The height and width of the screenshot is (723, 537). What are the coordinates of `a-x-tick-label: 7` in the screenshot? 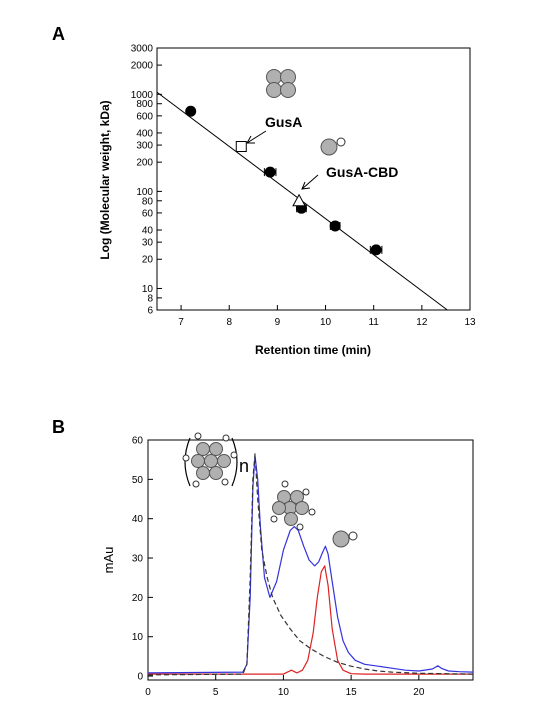 It's located at (181, 322).